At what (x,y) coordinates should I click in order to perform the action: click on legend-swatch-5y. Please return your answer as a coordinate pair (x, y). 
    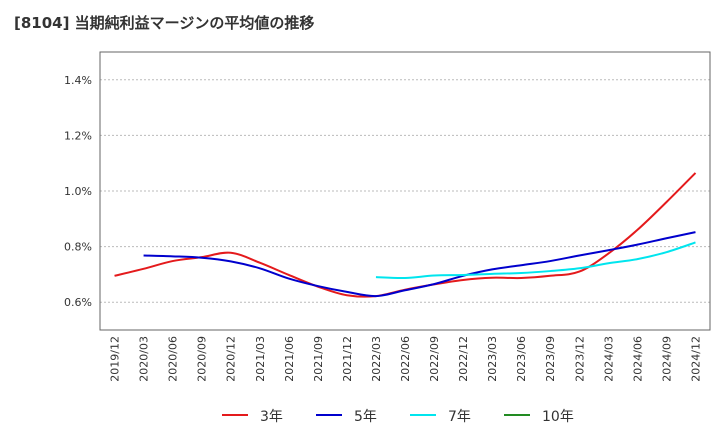
    Looking at the image, I should click on (329, 415).